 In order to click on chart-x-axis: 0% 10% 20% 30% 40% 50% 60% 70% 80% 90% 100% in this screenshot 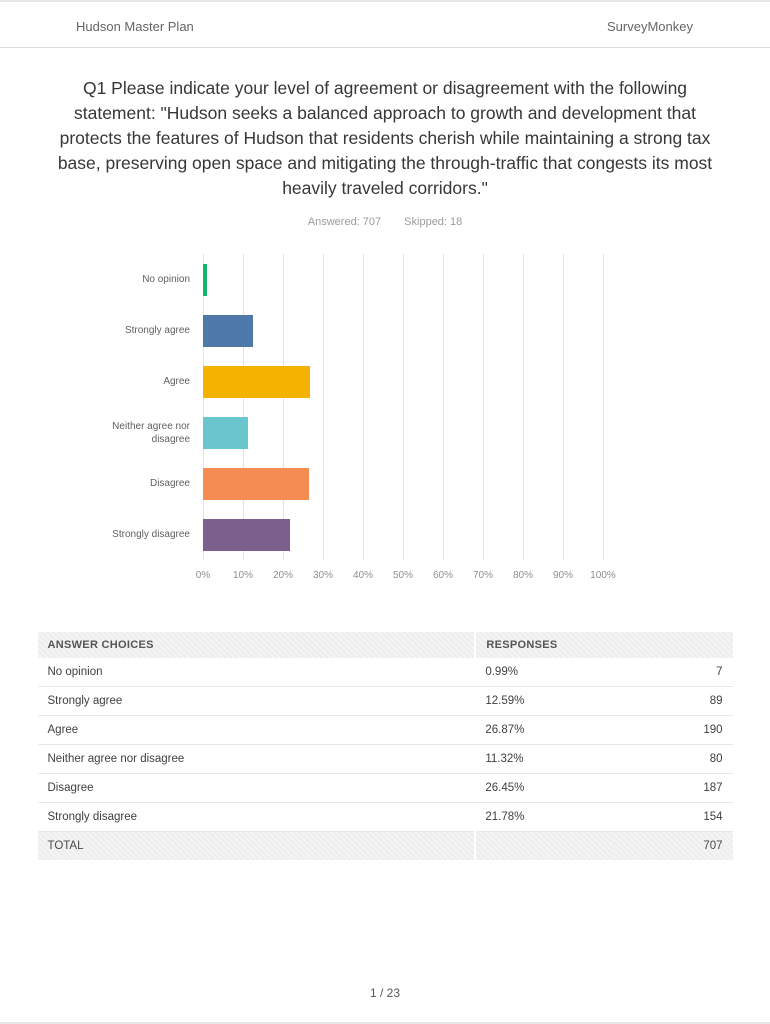, I will do `click(406, 573)`.